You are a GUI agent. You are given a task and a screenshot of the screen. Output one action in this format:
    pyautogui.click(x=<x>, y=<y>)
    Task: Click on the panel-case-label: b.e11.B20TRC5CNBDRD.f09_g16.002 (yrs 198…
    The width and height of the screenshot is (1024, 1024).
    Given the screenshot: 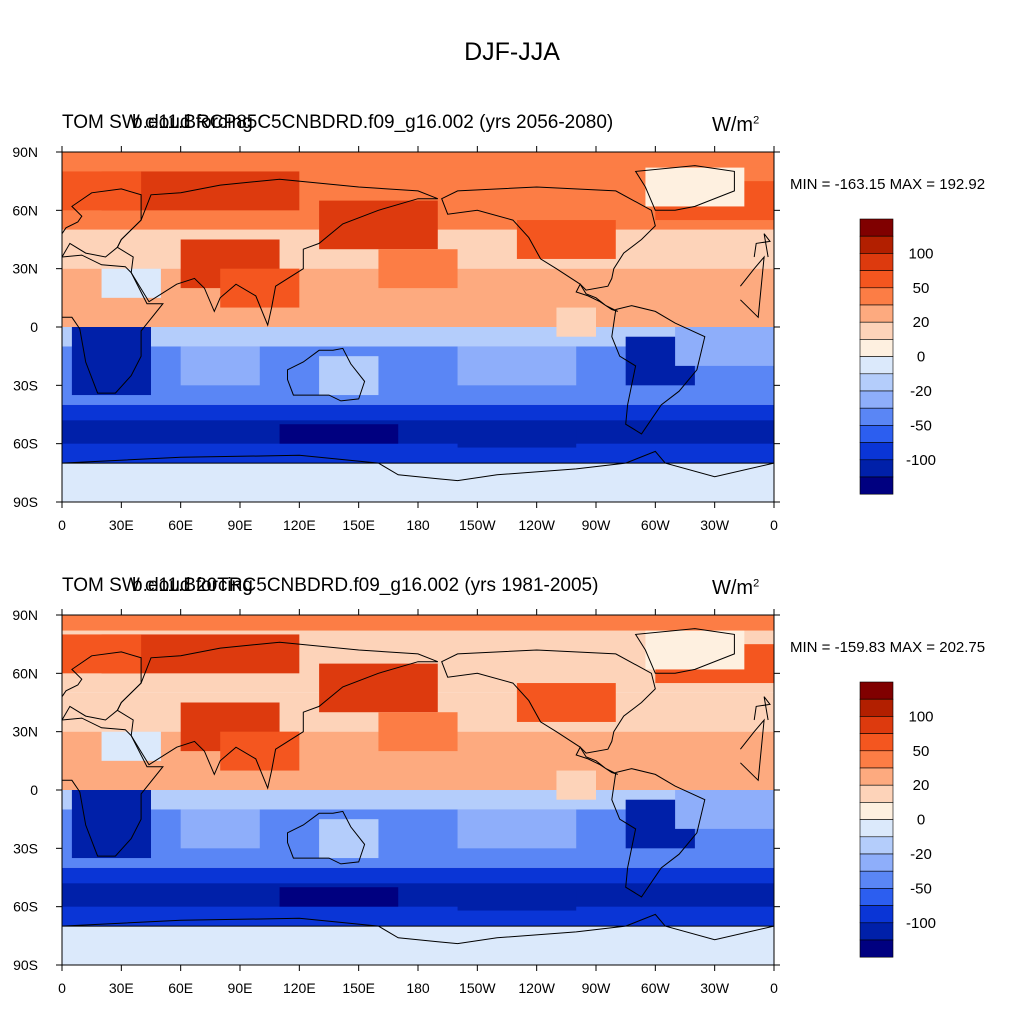 What is the action you would take?
    pyautogui.click(x=365, y=585)
    